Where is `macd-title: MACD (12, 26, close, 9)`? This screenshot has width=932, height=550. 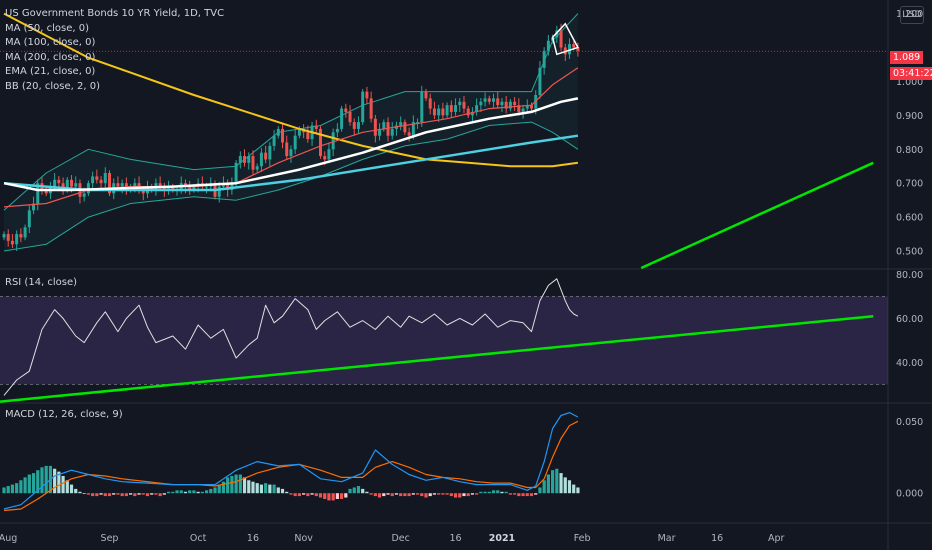 macd-title: MACD (12, 26, close, 9) is located at coordinates (64, 414).